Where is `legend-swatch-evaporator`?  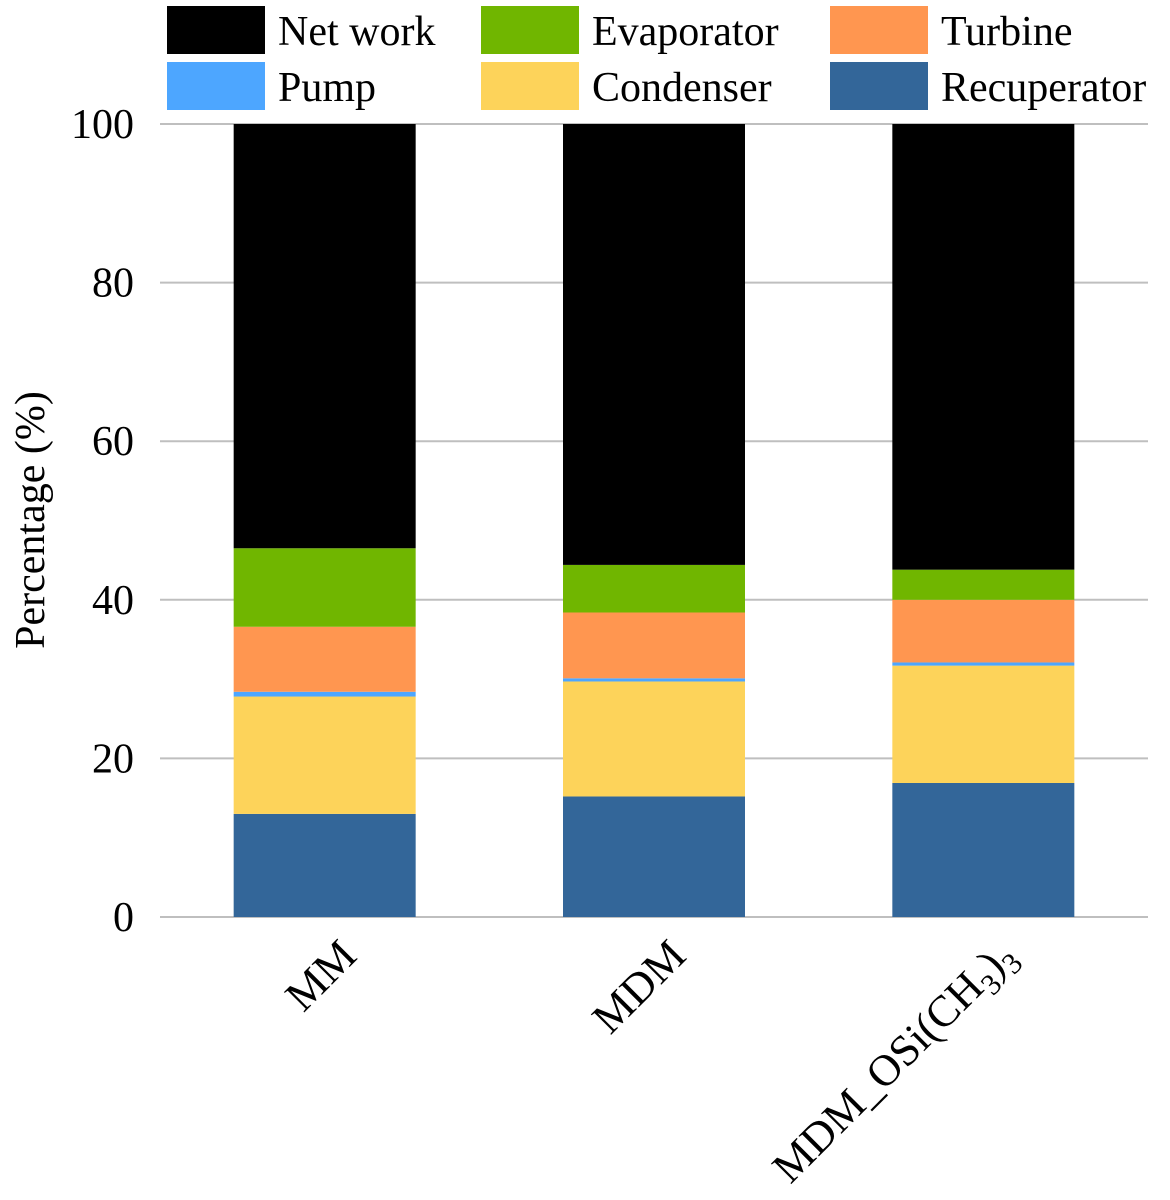
legend-swatch-evaporator is located at coordinates (530, 30).